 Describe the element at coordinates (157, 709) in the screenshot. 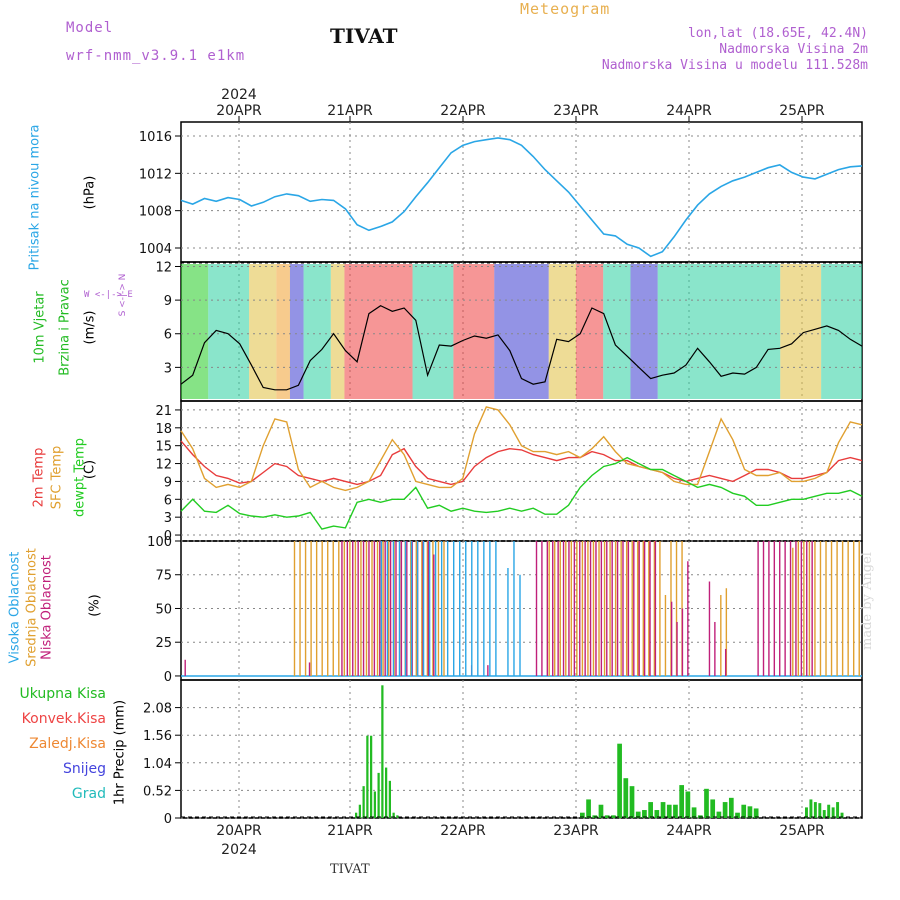

I see `y-tick-precip-4: 2.08` at that location.